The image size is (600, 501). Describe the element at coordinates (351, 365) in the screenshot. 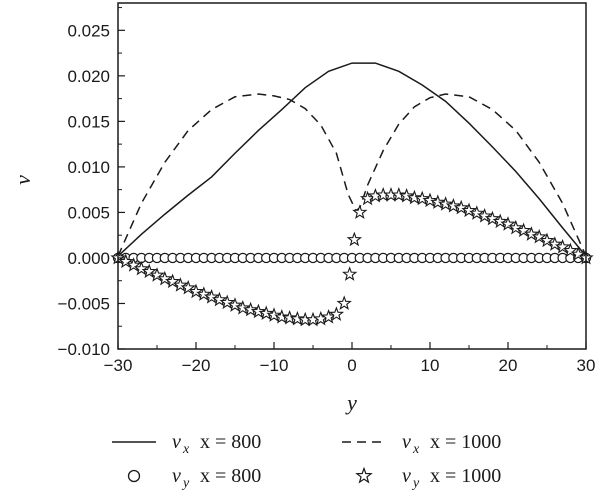

I see `x-tick-label: 0` at that location.